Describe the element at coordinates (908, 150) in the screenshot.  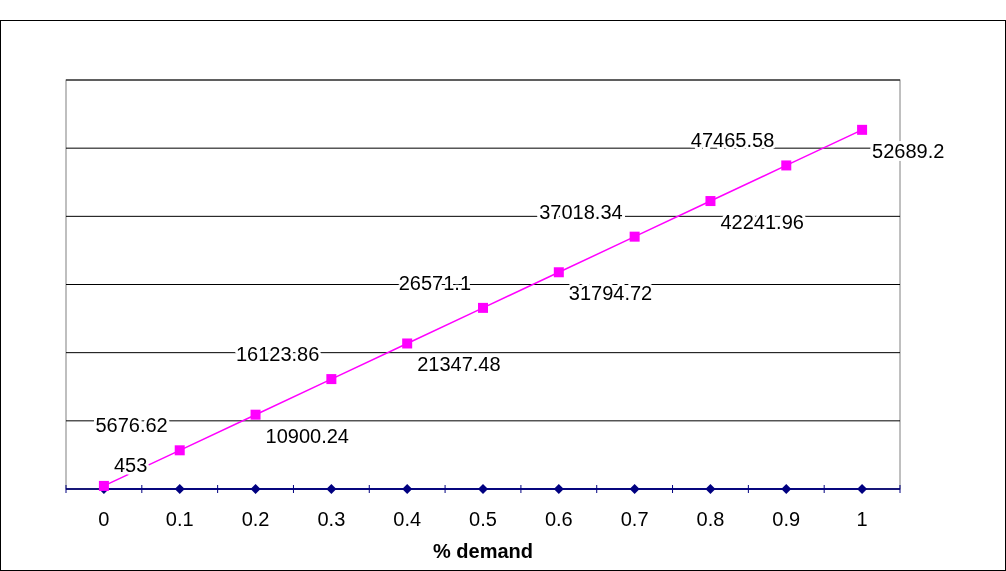
I see `data-label: 52689.2` at that location.